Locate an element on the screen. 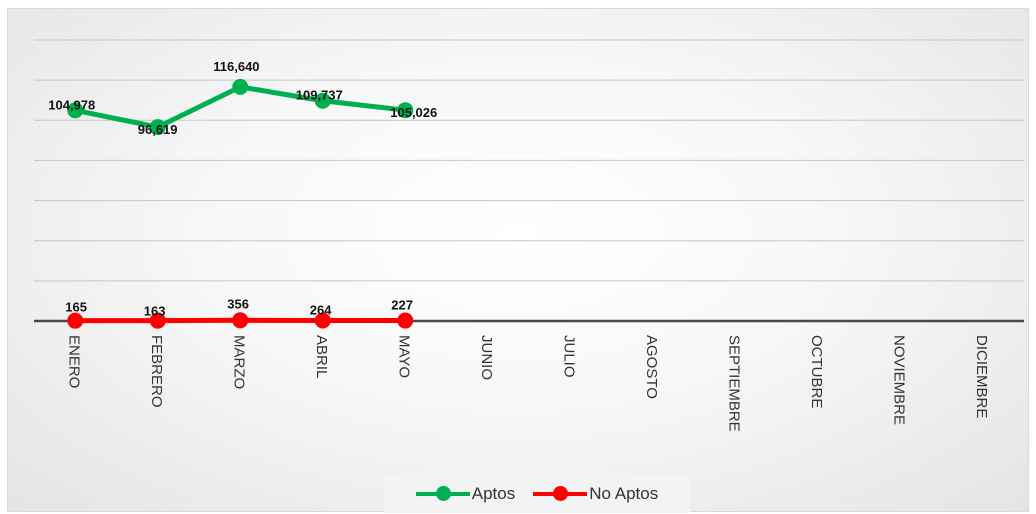 Image resolution: width=1036 pixels, height=514 pixels. legend-swatch-no-aptos is located at coordinates (560, 493).